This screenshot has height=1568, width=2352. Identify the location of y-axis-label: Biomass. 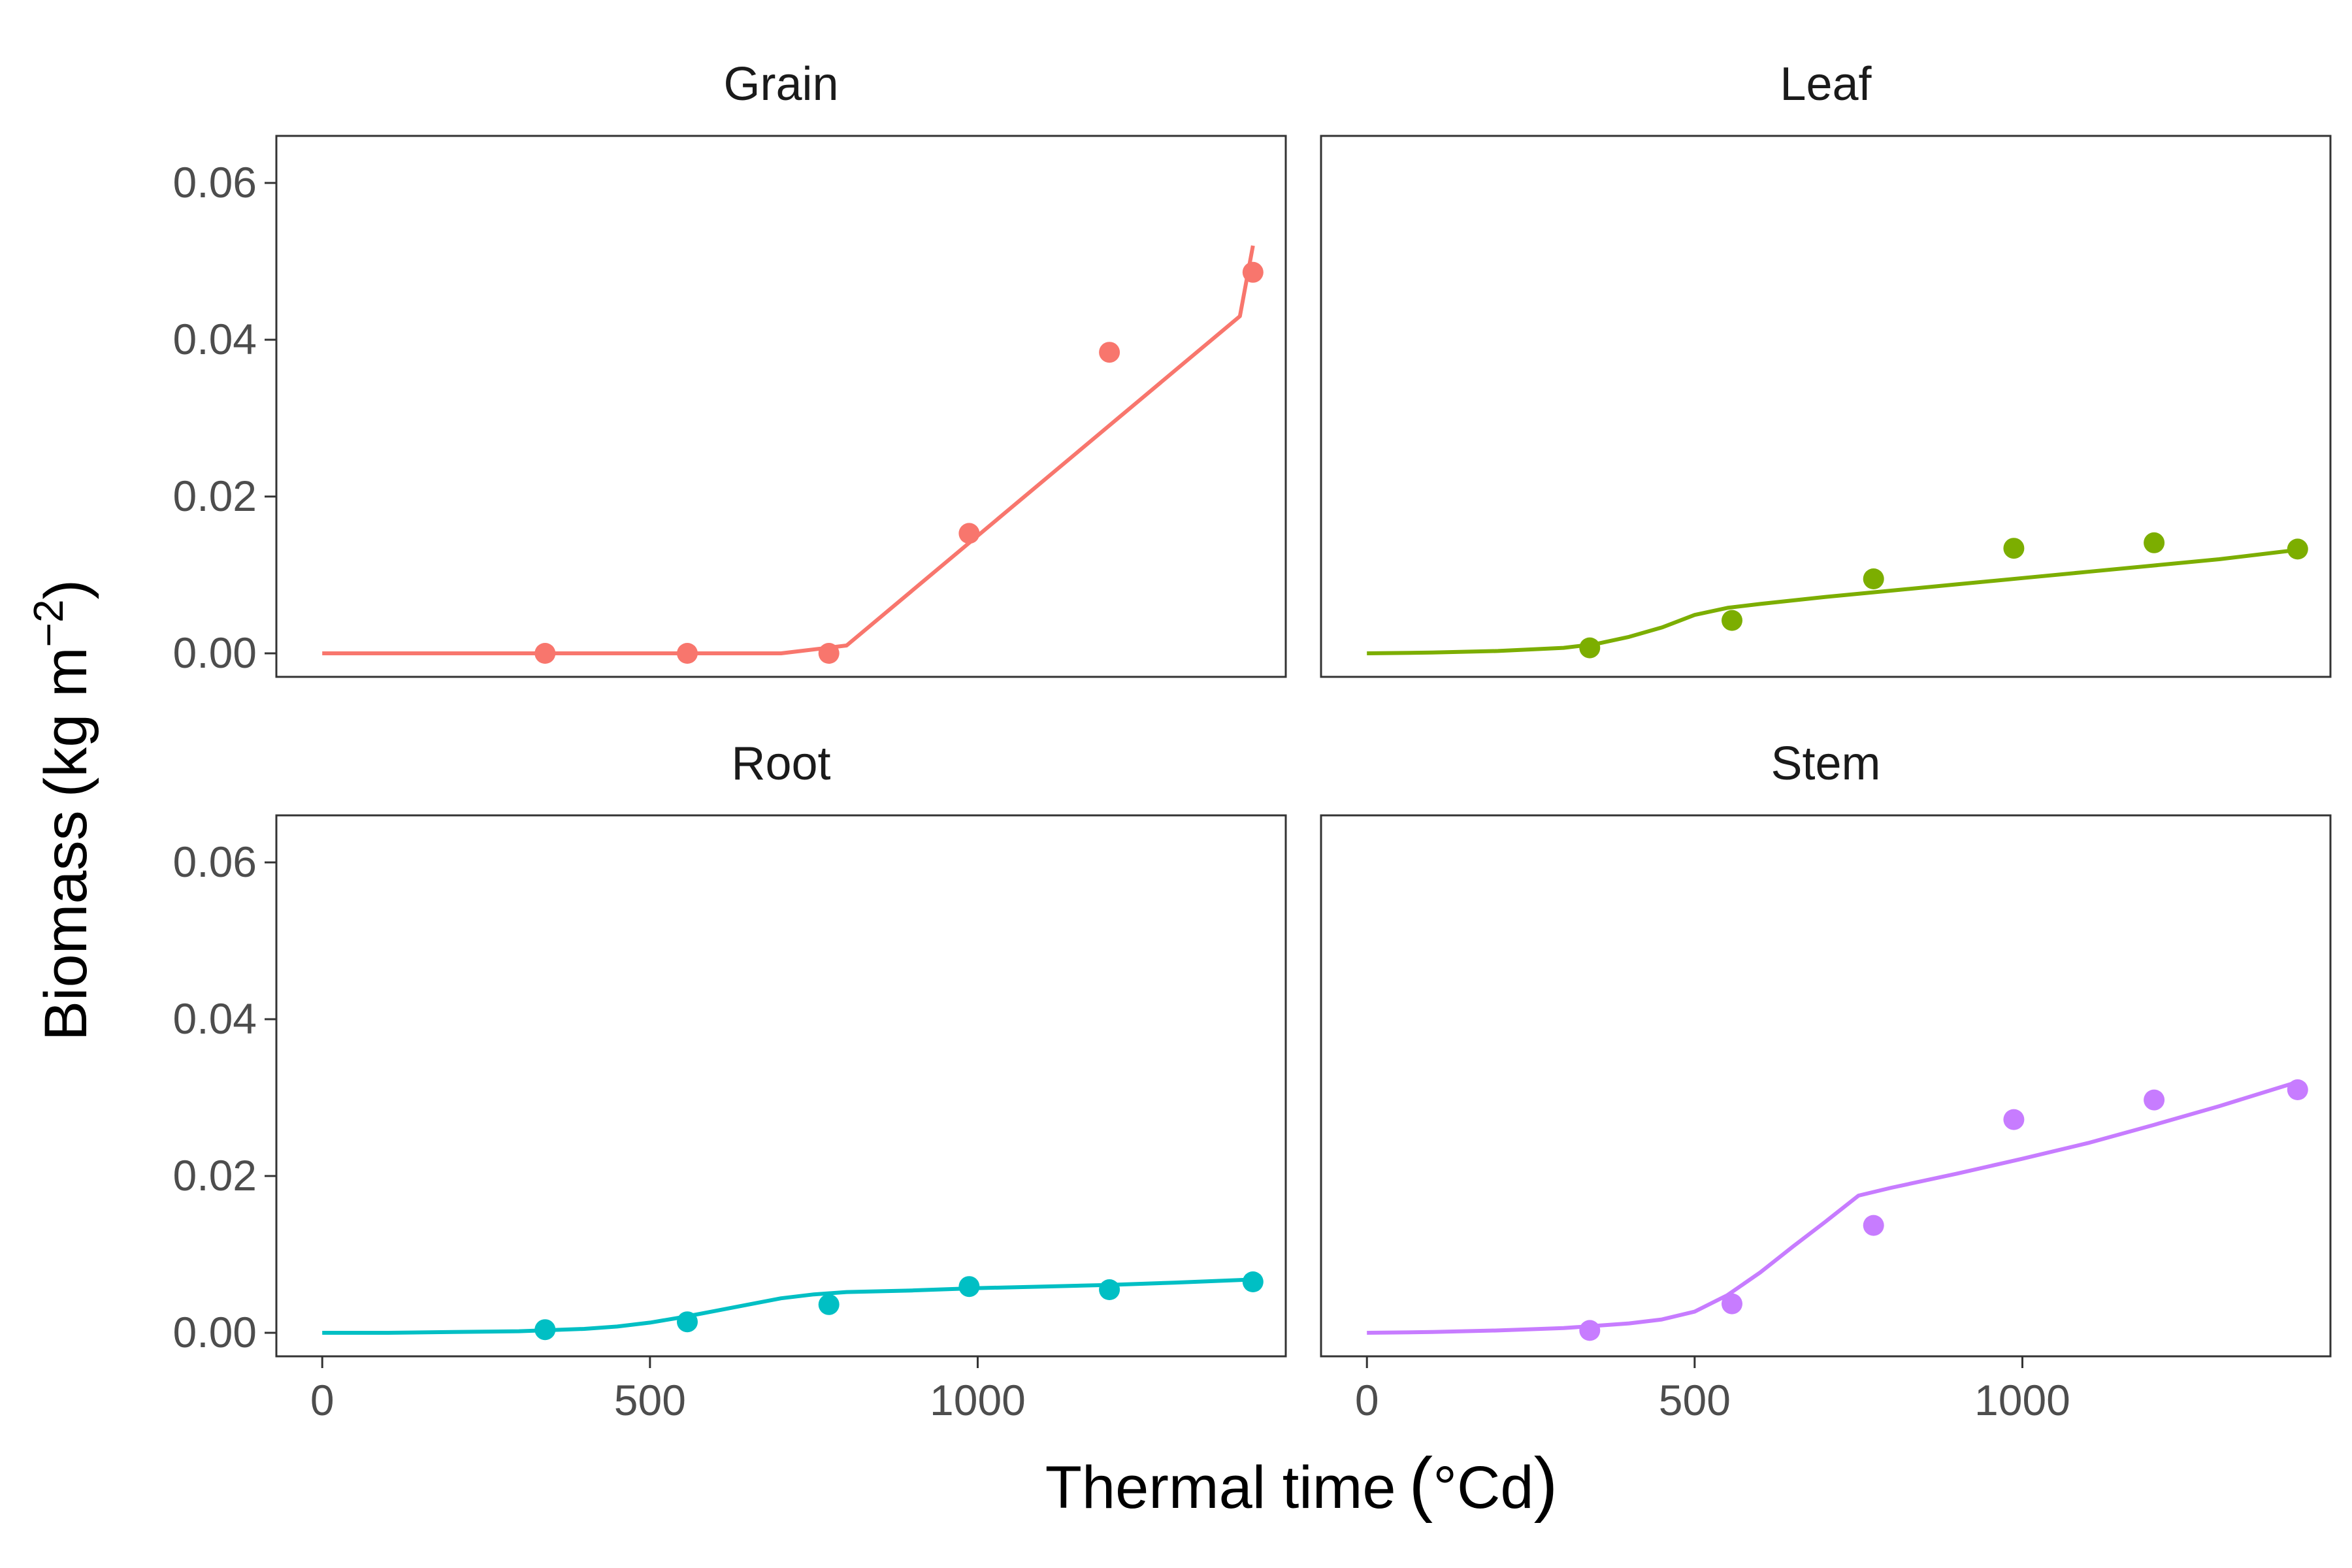
(66, 925).